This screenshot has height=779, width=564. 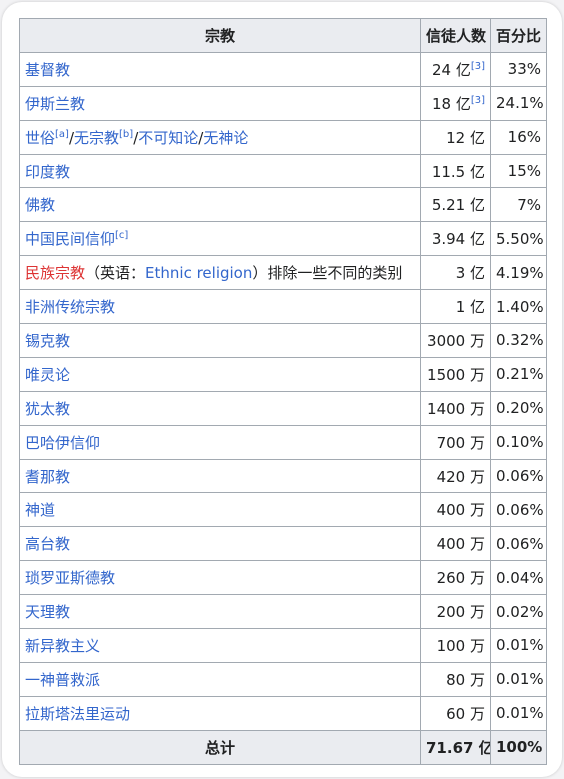 What do you see at coordinates (283, 612) in the screenshot?
I see `table-row: 天理教 200 万 0.02%` at bounding box center [283, 612].